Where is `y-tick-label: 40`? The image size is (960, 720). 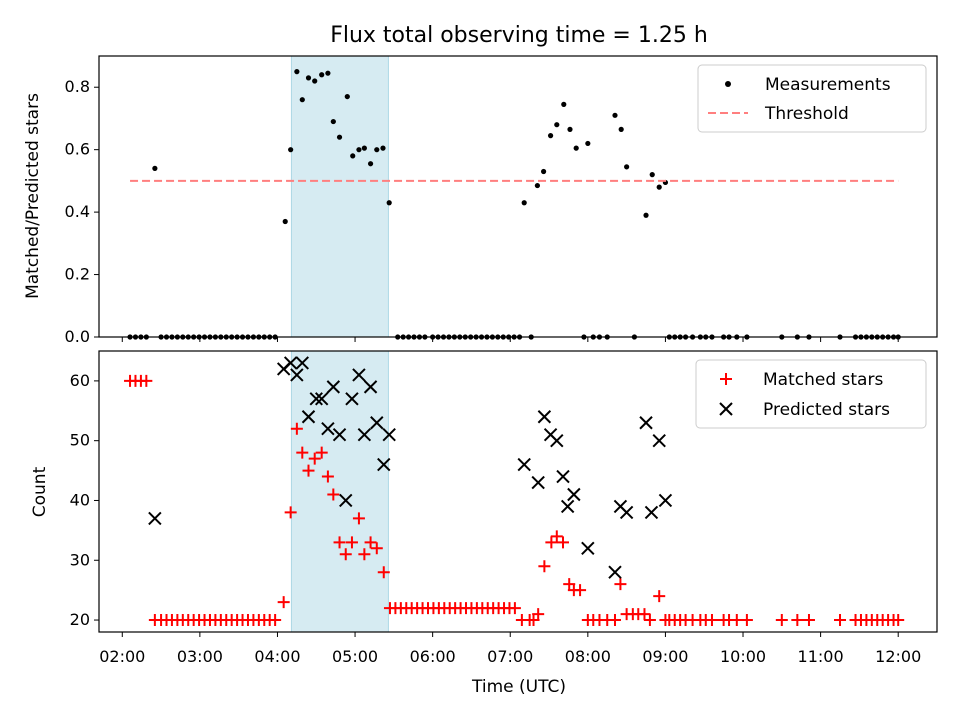 y-tick-label: 40 is located at coordinates (80, 499).